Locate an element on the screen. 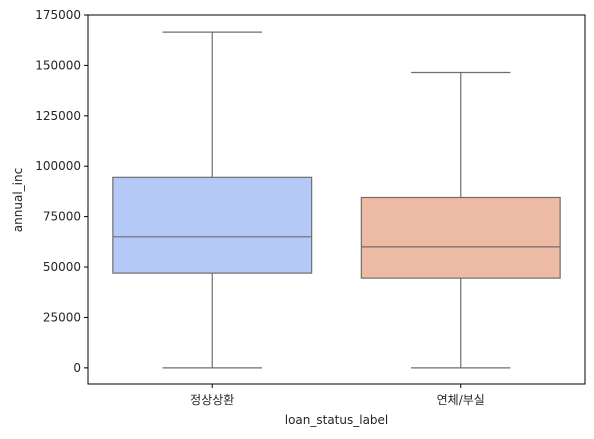 The image size is (594, 439). y-tick-label: 150000 is located at coordinates (58, 65).